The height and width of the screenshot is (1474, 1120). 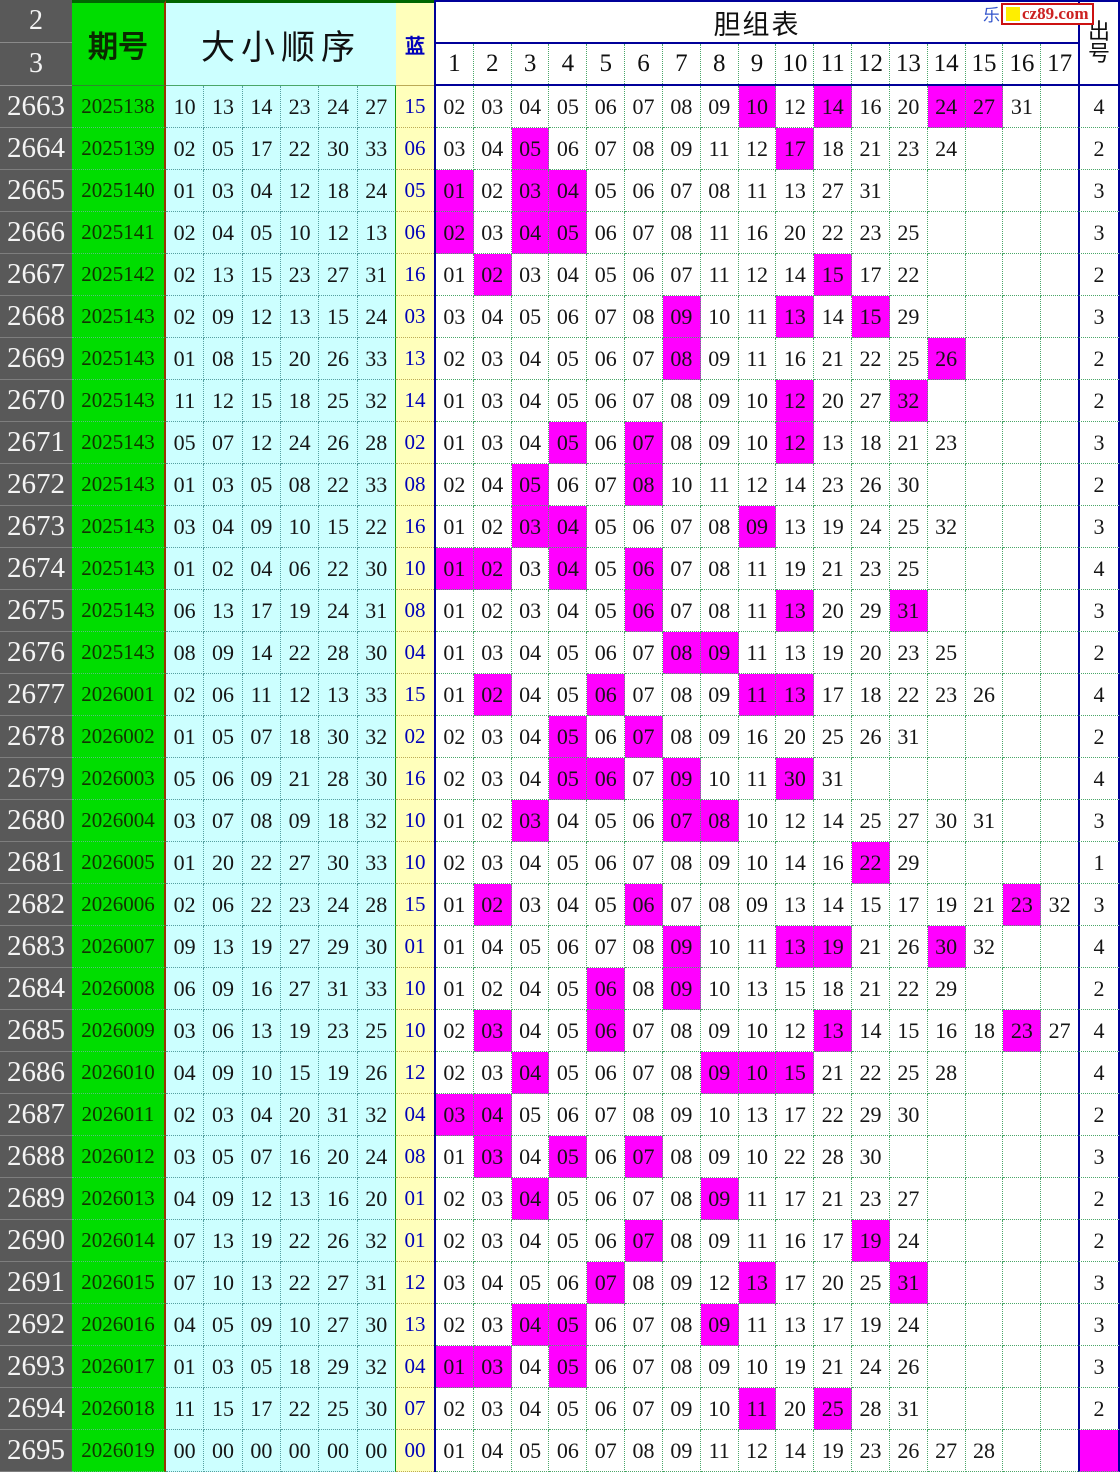 What do you see at coordinates (946, 149) in the screenshot?
I see `dan-number-cell: 24` at bounding box center [946, 149].